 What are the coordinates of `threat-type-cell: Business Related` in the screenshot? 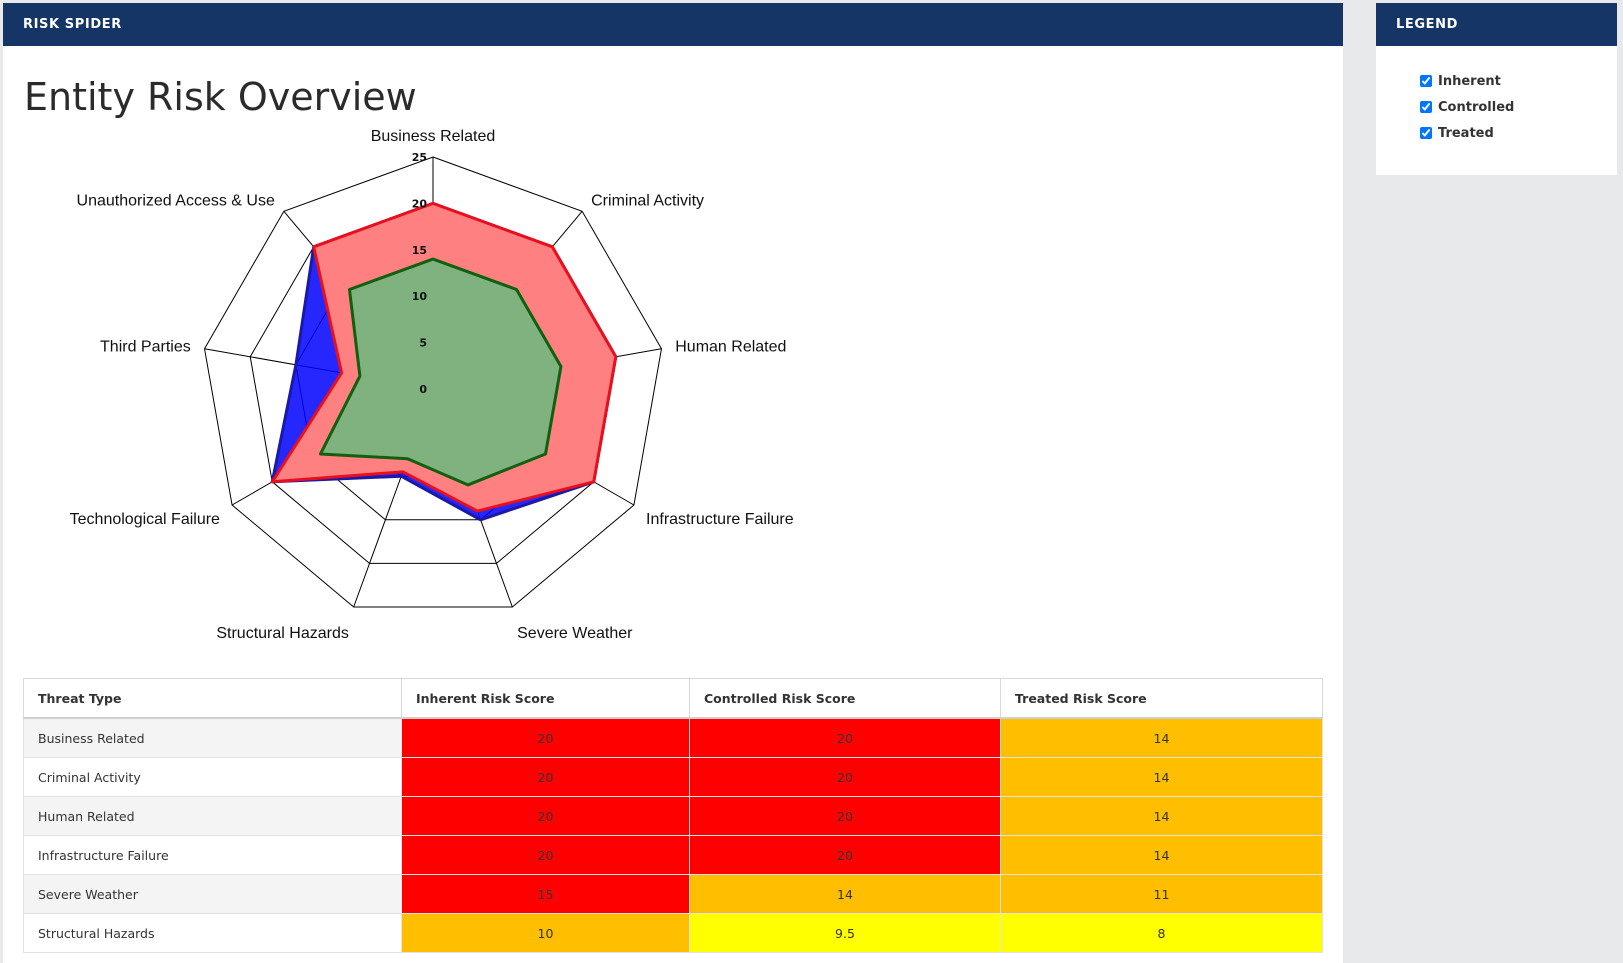 It's located at (212, 737).